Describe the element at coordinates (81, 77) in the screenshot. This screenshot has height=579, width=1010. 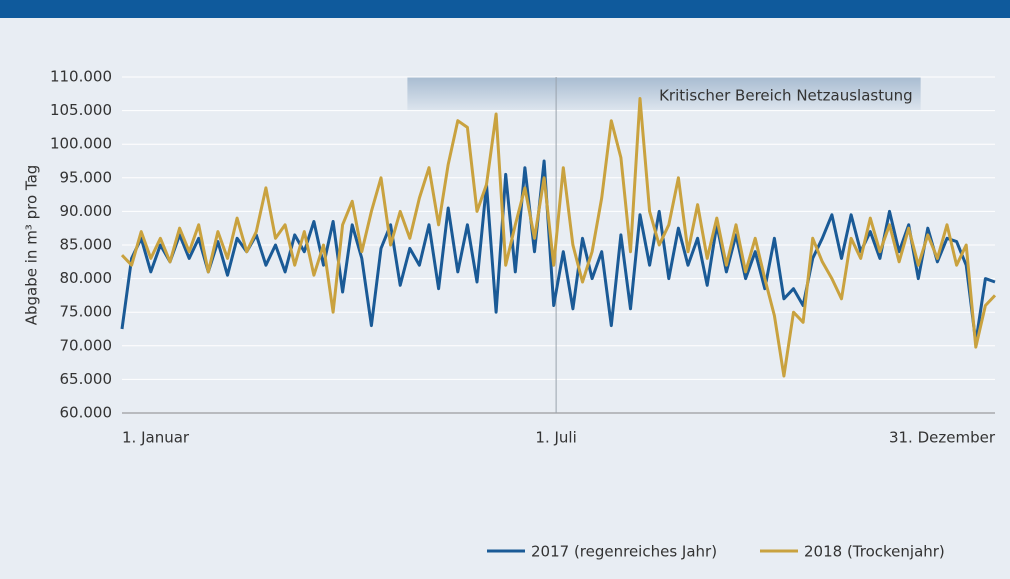
I see `y-tick-label: 110.000` at that location.